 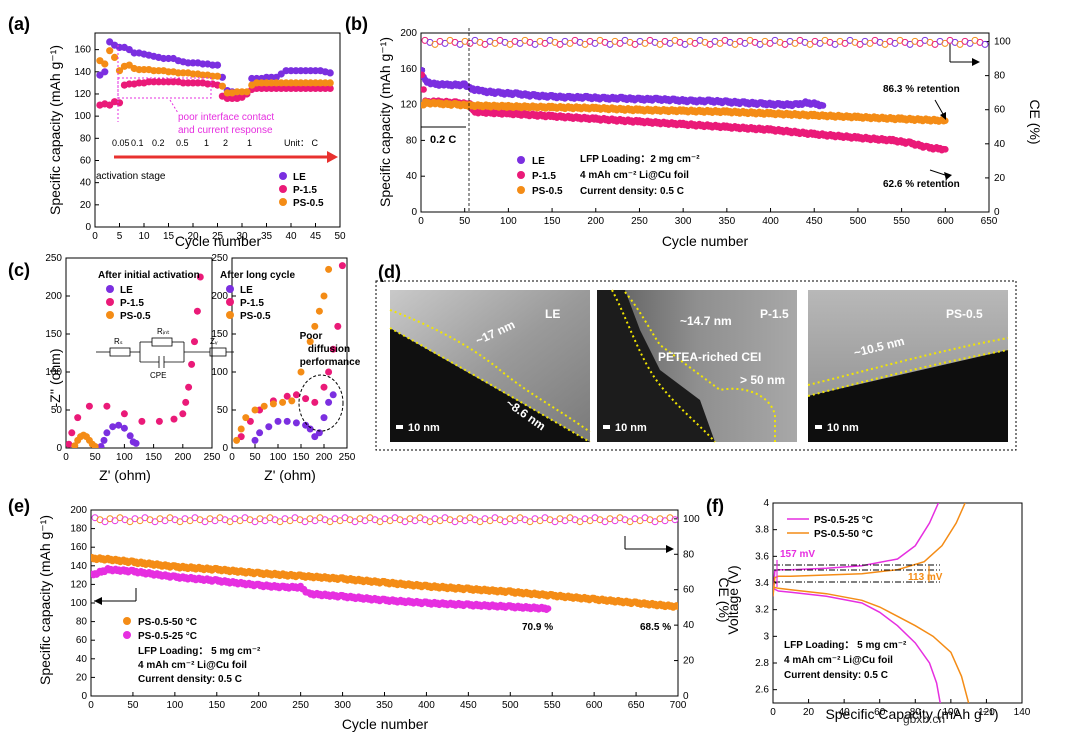 What do you see at coordinates (169, 236) in the screenshot?
I see `x-tick-label: 15` at bounding box center [169, 236].